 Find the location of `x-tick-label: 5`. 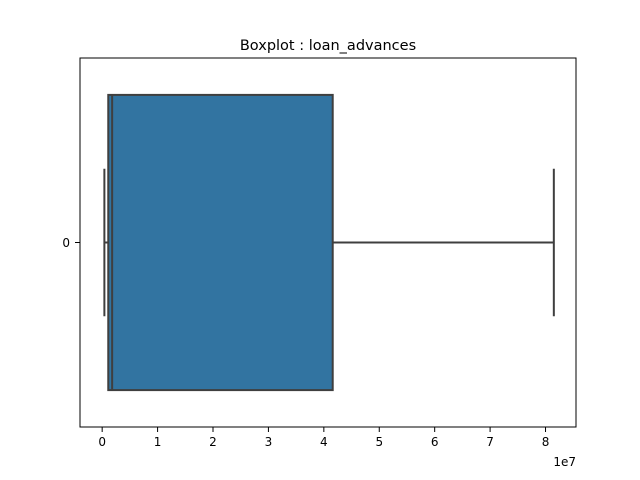

x-tick-label: 5 is located at coordinates (379, 442).